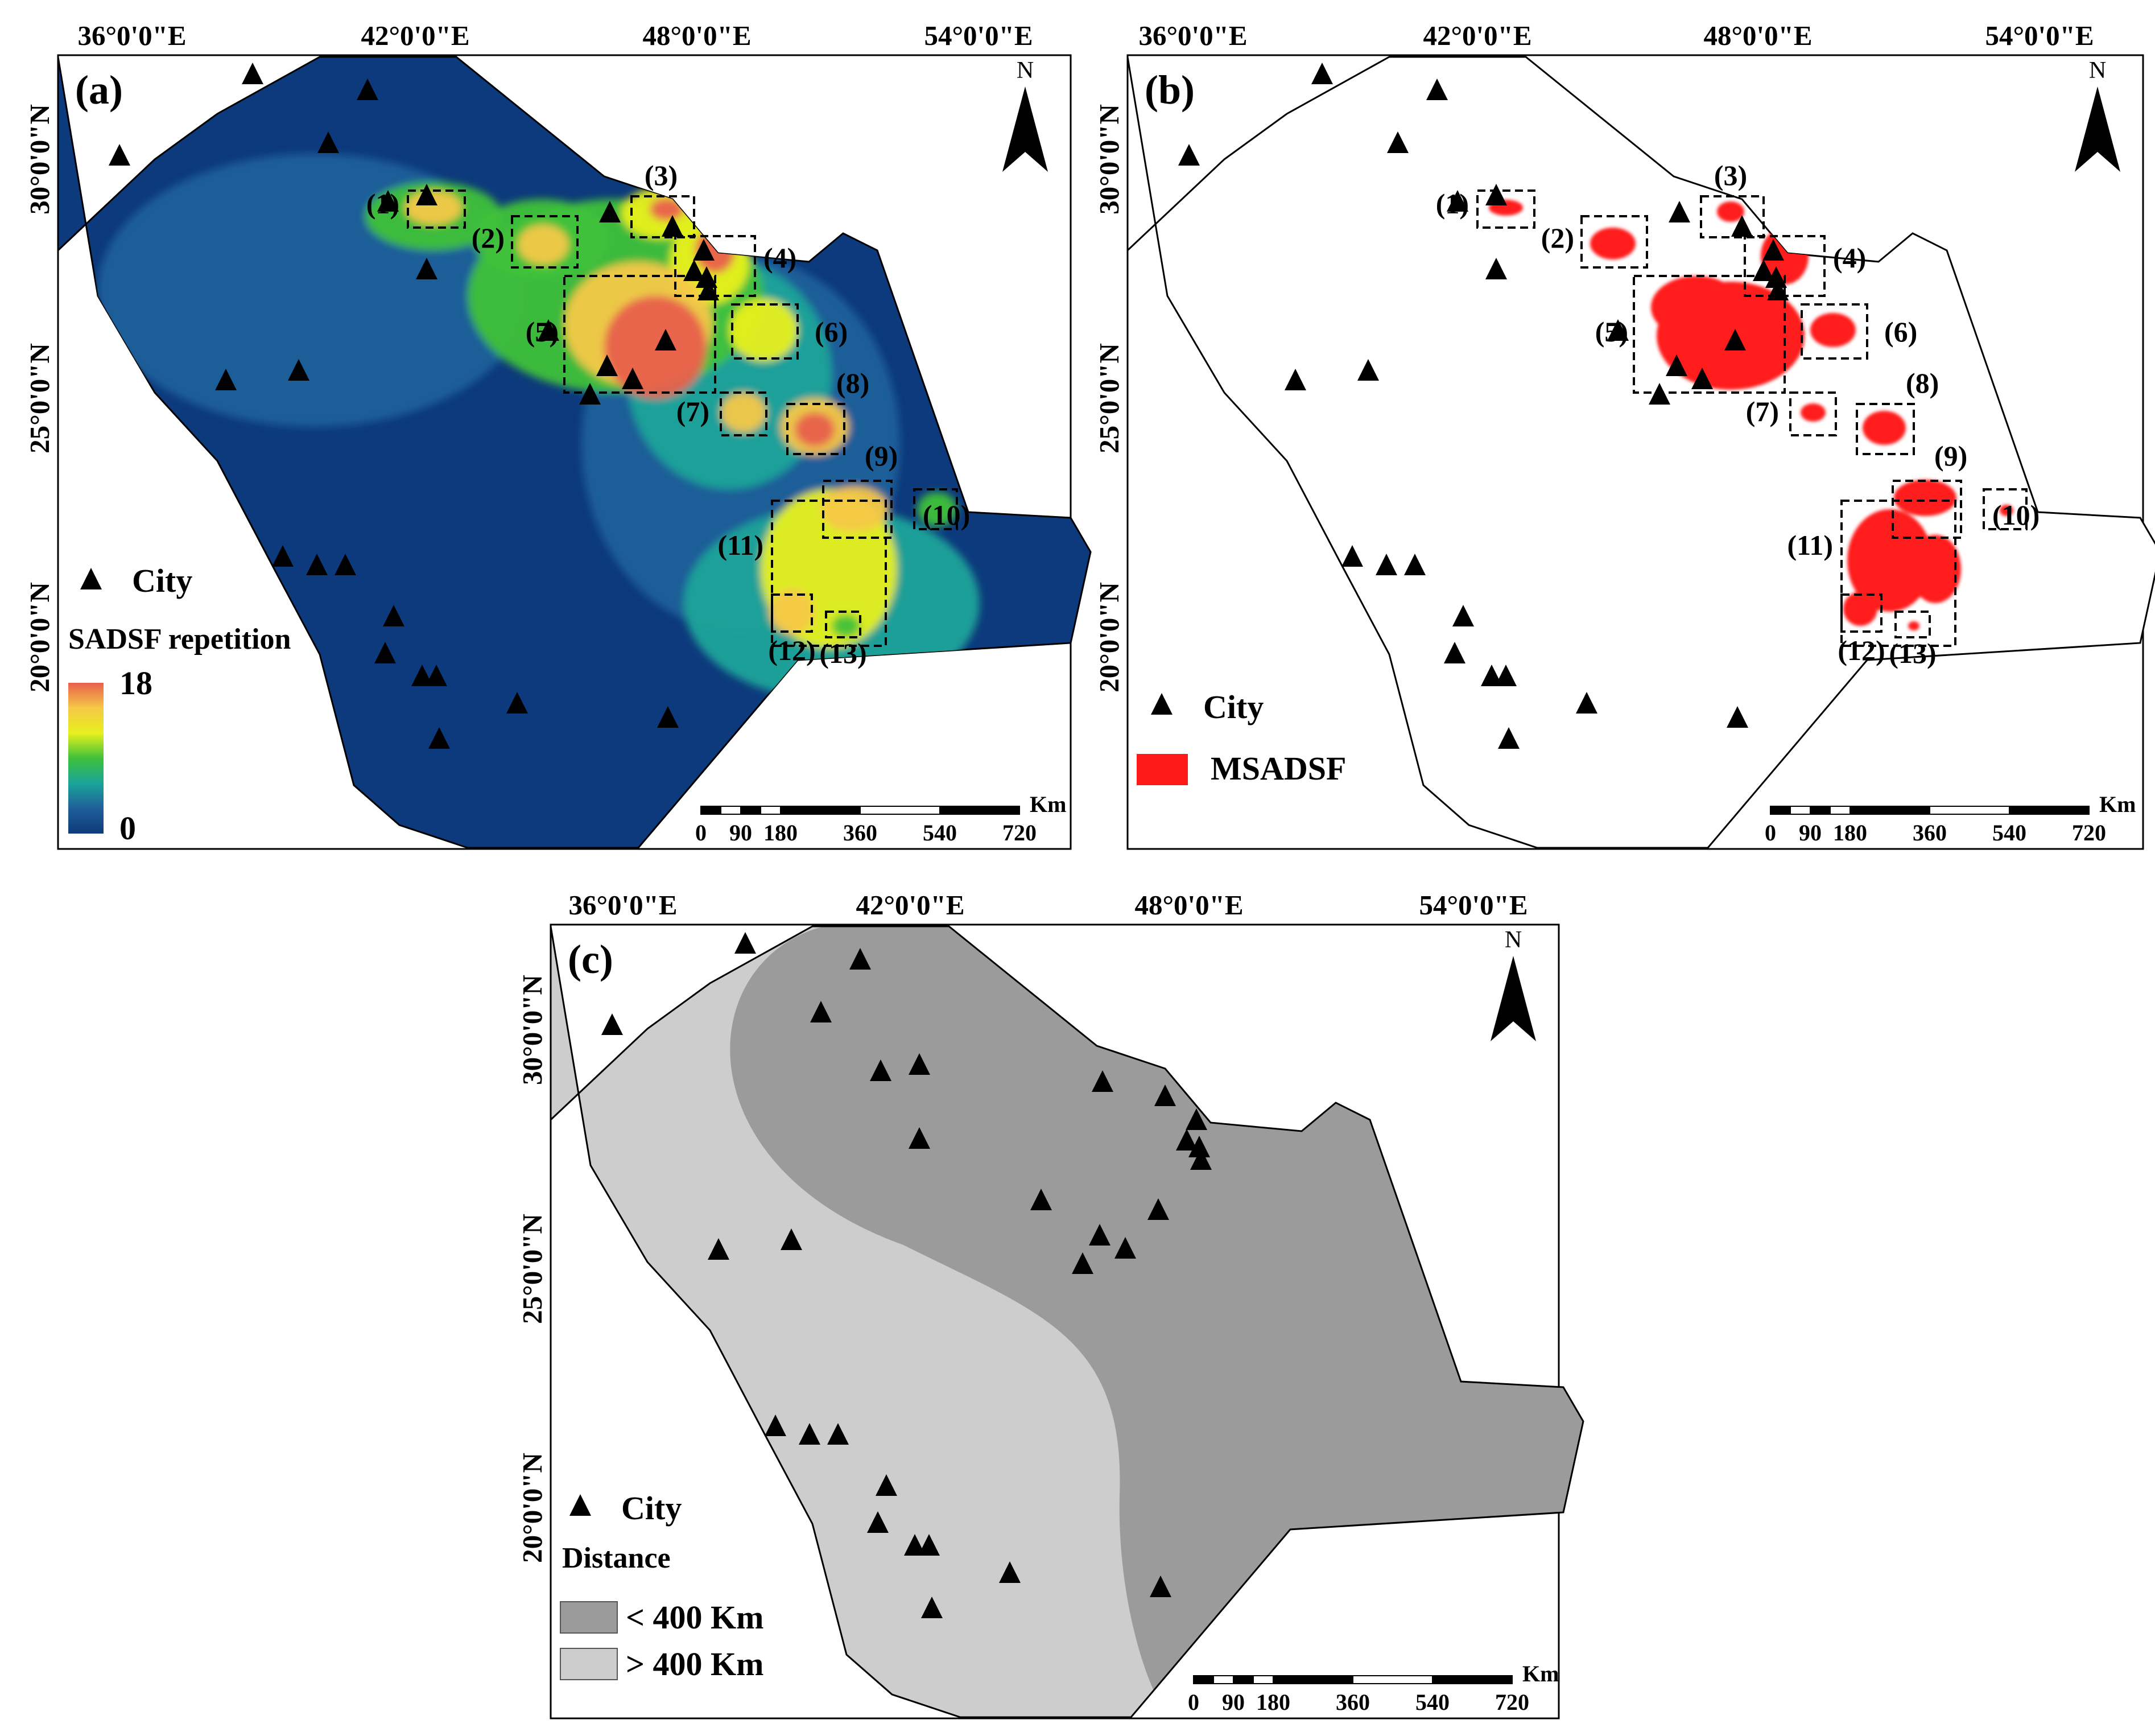  Describe the element at coordinates (99, 90) in the screenshot. I see `panel-label: (a)` at that location.